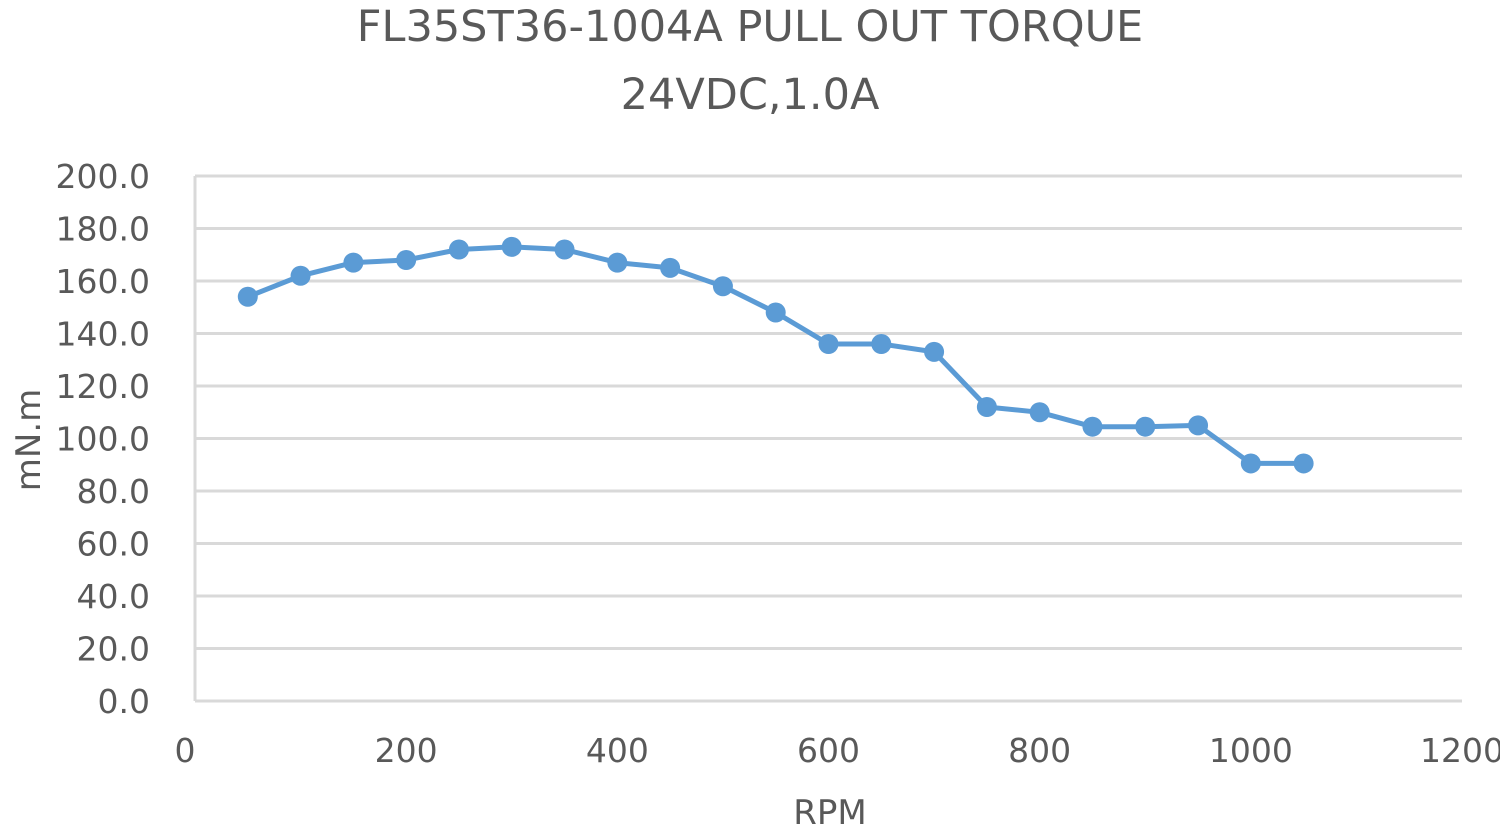 This screenshot has width=1500, height=837. What do you see at coordinates (750, 27) in the screenshot?
I see `chart-title: FL35ST36-1004A PULL OUT TORQUE` at bounding box center [750, 27].